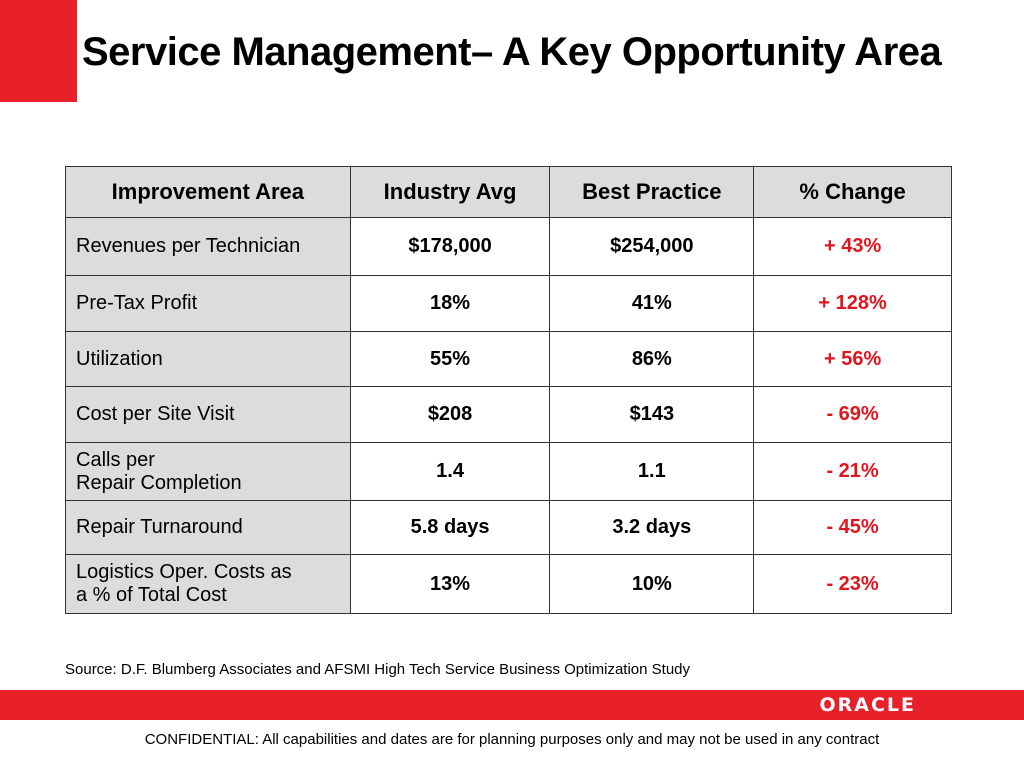 The width and height of the screenshot is (1024, 768). Describe the element at coordinates (208, 303) in the screenshot. I see `cell-improvement-area: Pre-Tax Profit` at that location.